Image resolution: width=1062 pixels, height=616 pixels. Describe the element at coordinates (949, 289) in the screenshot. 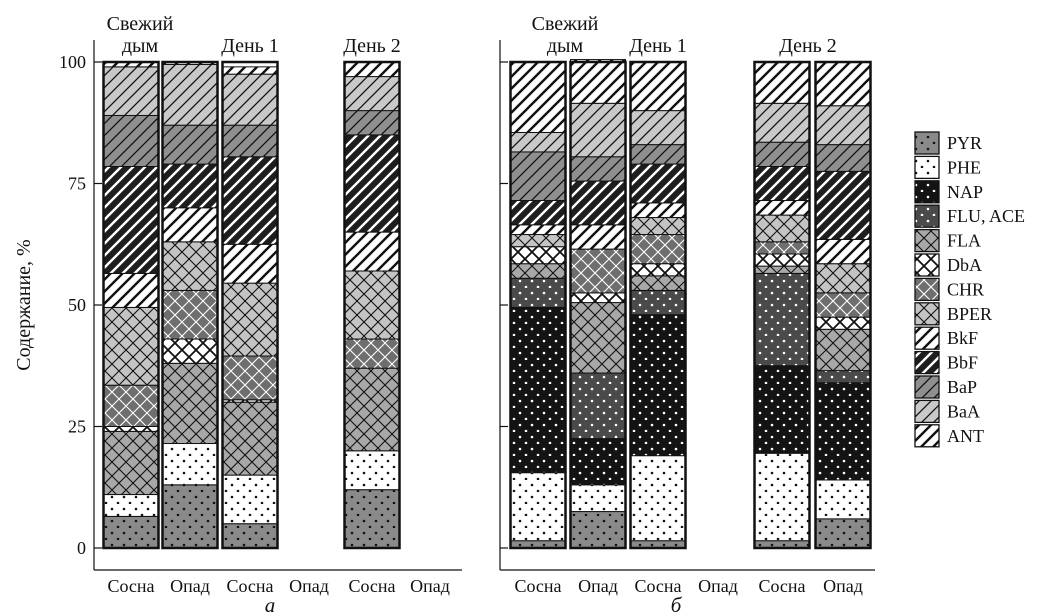

I see `legend-item-chr: CHR` at that location.